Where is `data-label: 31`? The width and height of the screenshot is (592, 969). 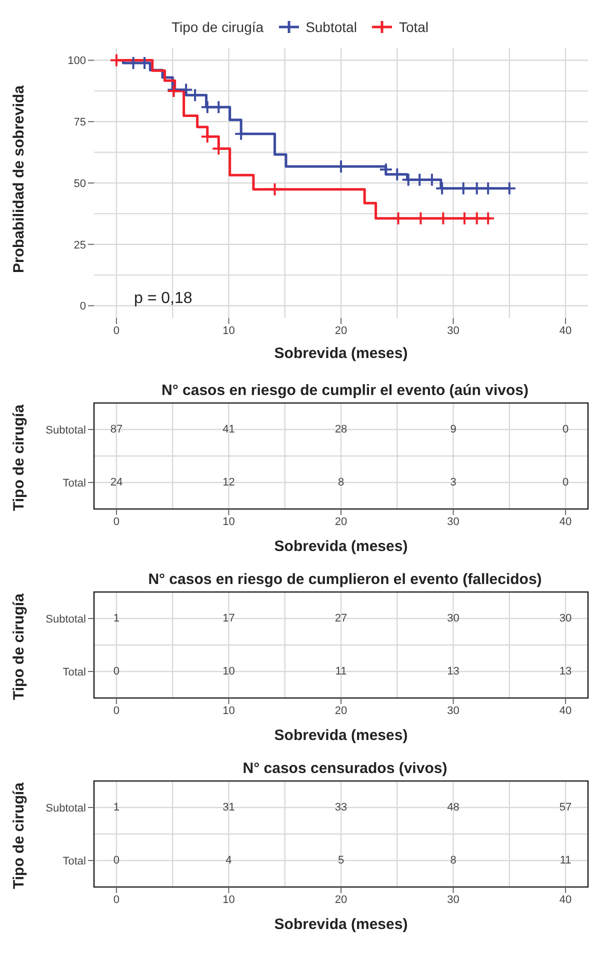
data-label: 31 is located at coordinates (228, 808).